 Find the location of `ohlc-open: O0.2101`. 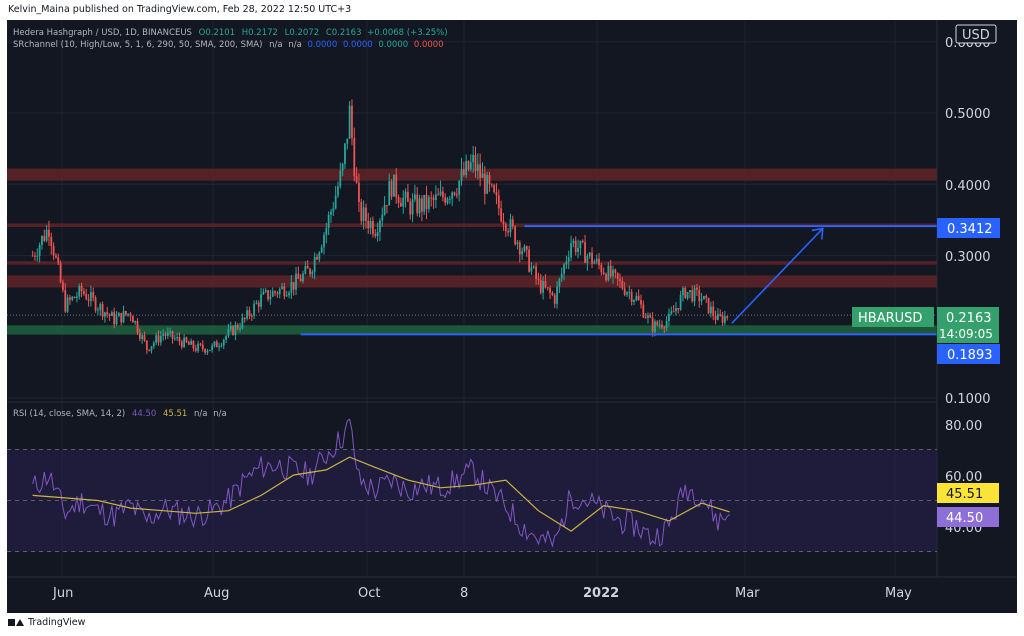

ohlc-open: O0.2101 is located at coordinates (217, 33).